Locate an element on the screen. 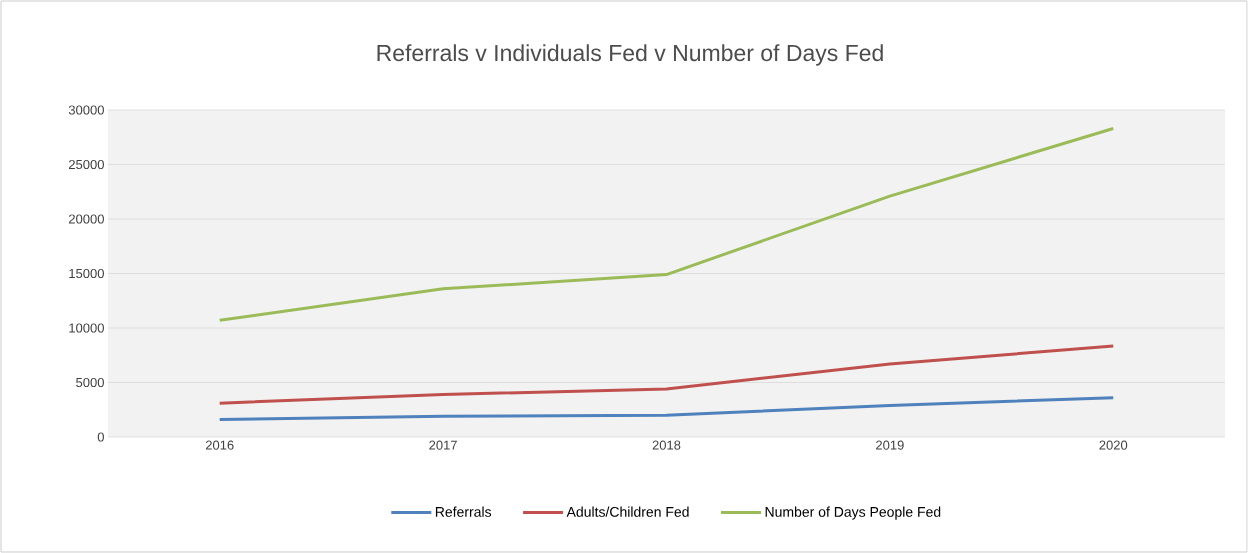  legend-label: Number of Days People Fed is located at coordinates (853, 513).